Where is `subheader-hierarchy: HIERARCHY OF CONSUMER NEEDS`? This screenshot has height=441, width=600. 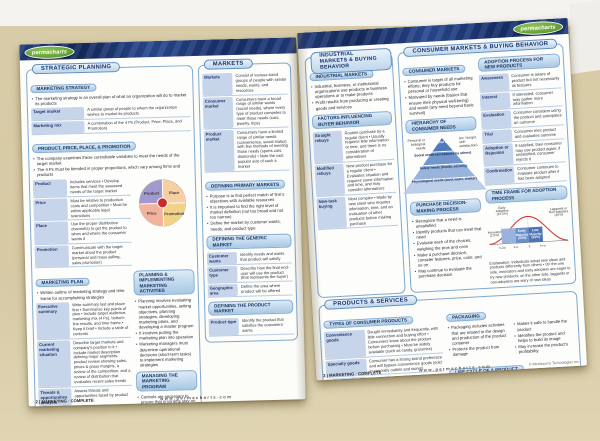
subheader-hierarchy: HIERARCHY OF CONSUMER NEEDS is located at coordinates (441, 125).